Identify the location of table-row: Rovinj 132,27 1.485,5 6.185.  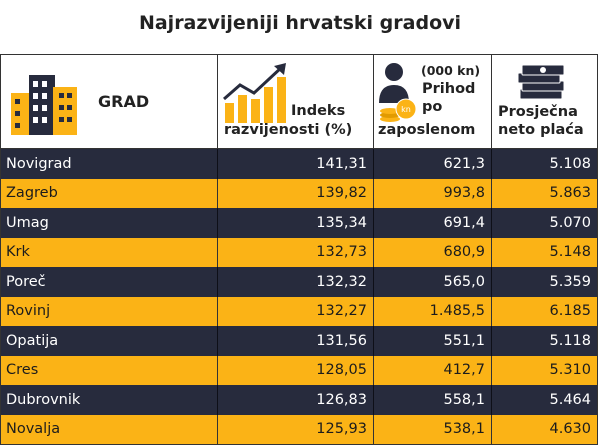
(299, 311).